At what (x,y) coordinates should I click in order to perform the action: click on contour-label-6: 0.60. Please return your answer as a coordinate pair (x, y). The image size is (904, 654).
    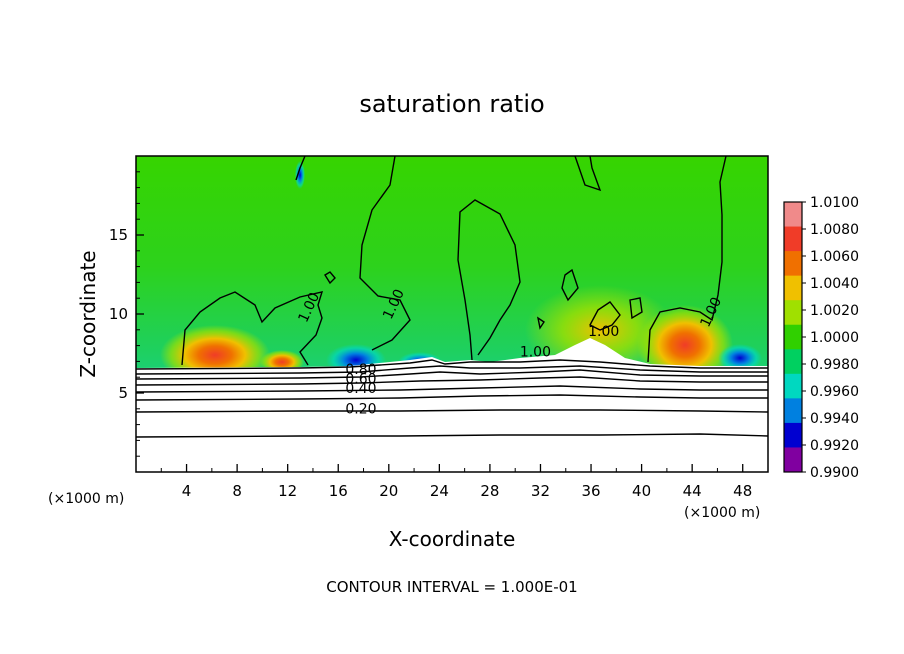
    Looking at the image, I should click on (360, 380).